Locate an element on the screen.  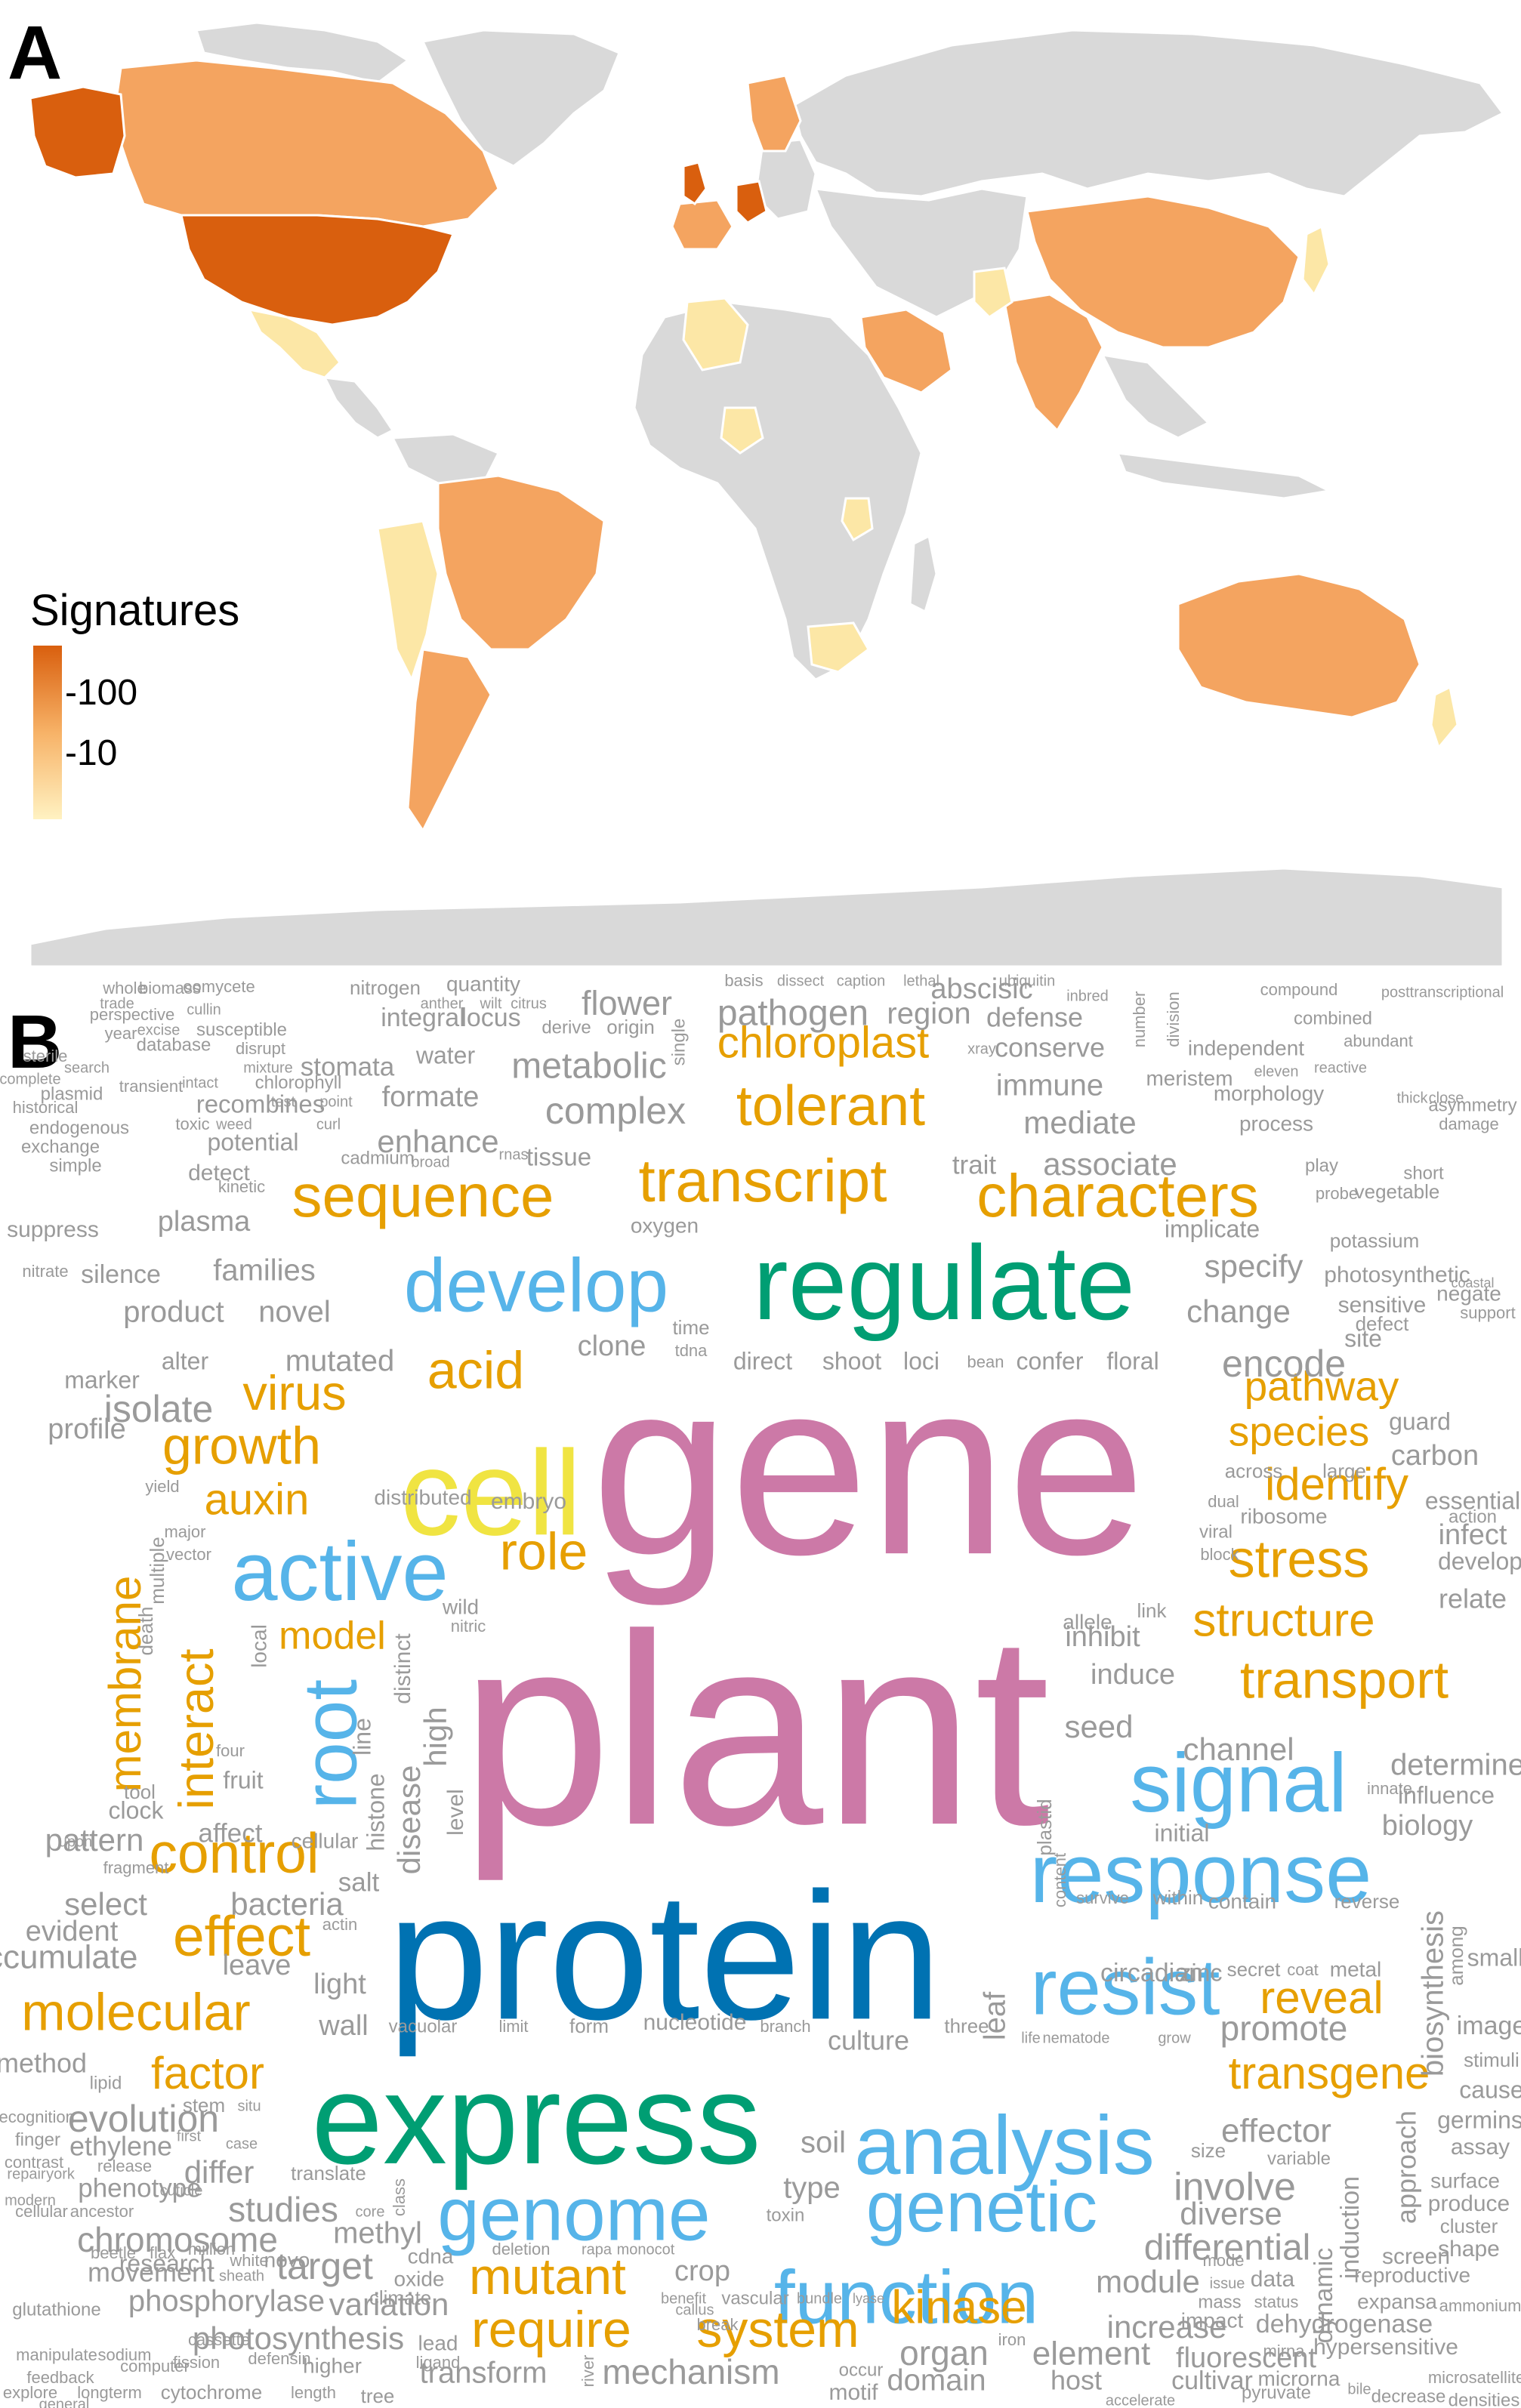
word-kinetic: kinetic is located at coordinates (241, 1186).